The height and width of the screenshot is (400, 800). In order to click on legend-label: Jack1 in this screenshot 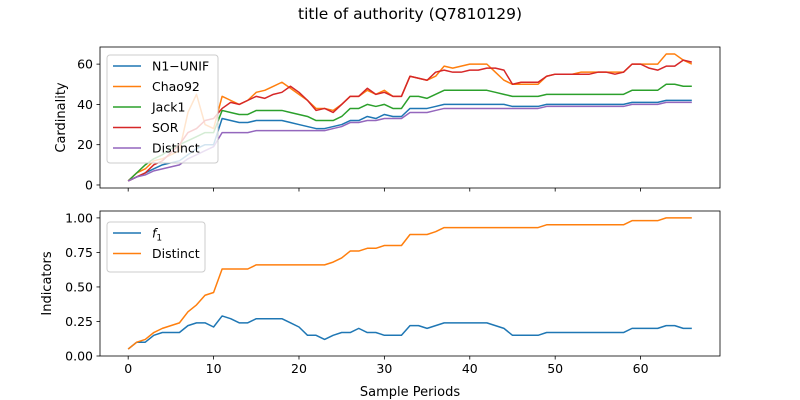, I will do `click(168, 107)`.